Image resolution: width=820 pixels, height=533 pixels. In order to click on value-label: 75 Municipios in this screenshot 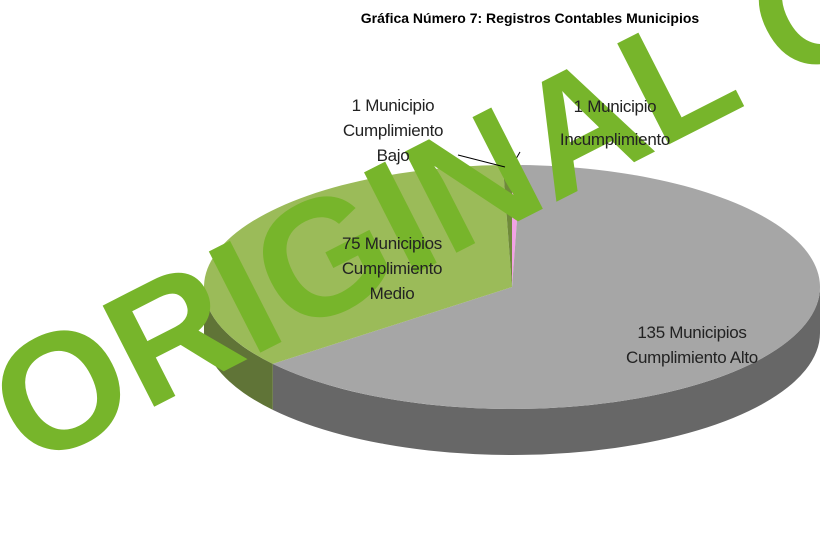, I will do `click(392, 243)`.